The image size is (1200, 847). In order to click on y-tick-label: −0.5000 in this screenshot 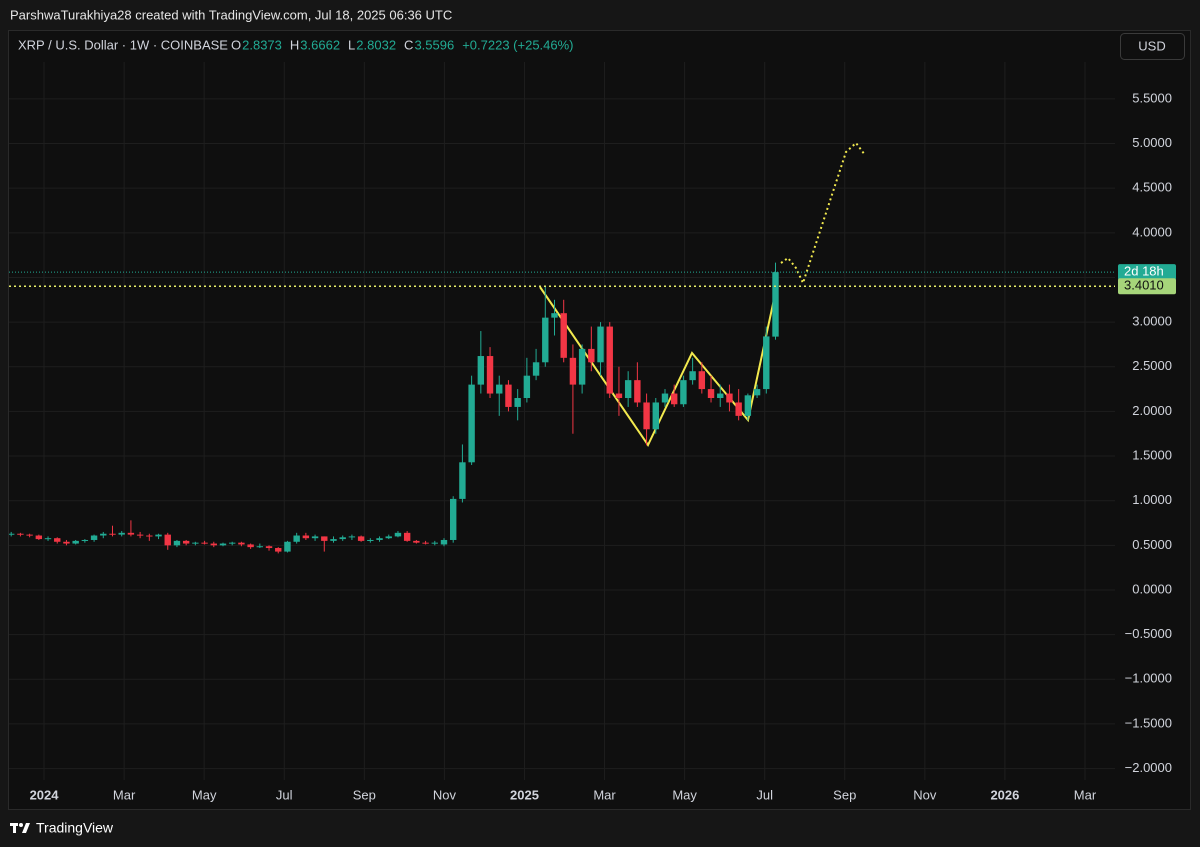, I will do `click(1148, 633)`.